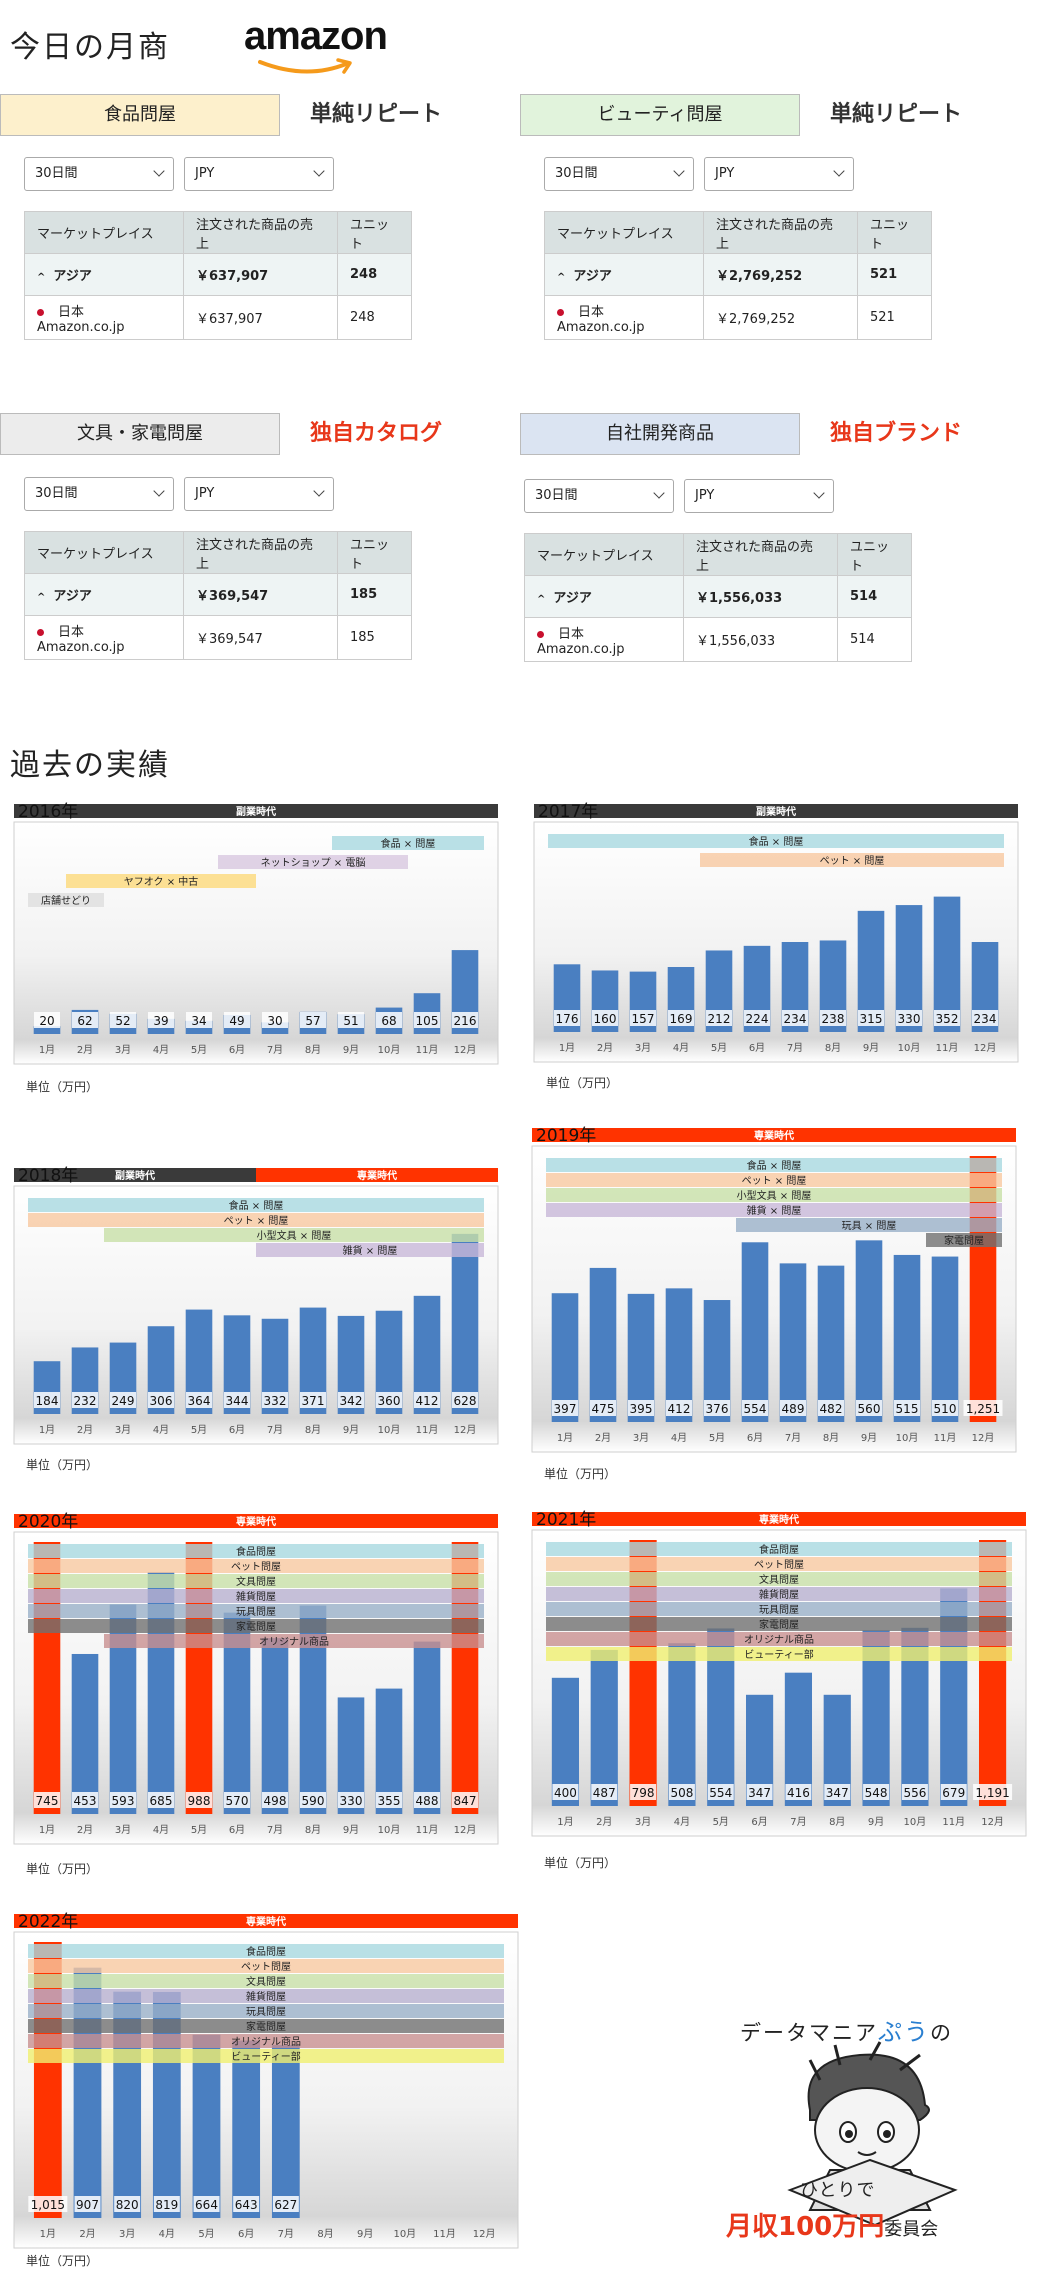  I want to click on mascot-line1-prefix: データマニア, so click(809, 2033).